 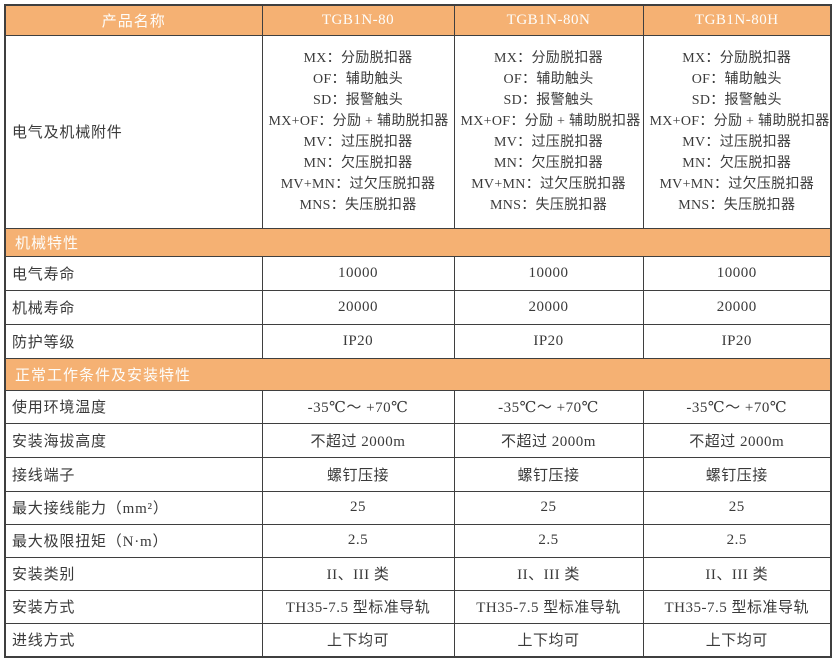 I want to click on row-label: 使用环境温度, so click(x=133, y=406).